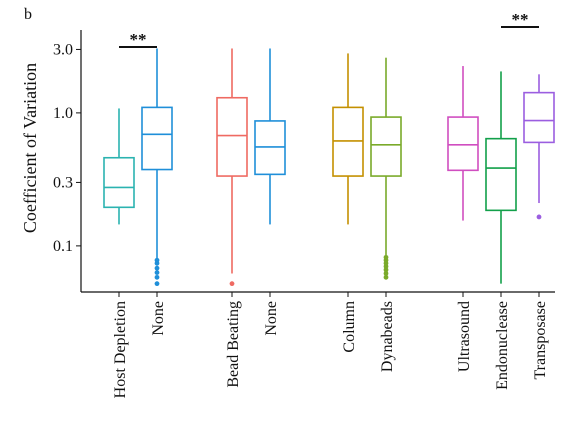 The image size is (577, 421). I want to click on y-tick-label: 0.1, so click(63, 246).